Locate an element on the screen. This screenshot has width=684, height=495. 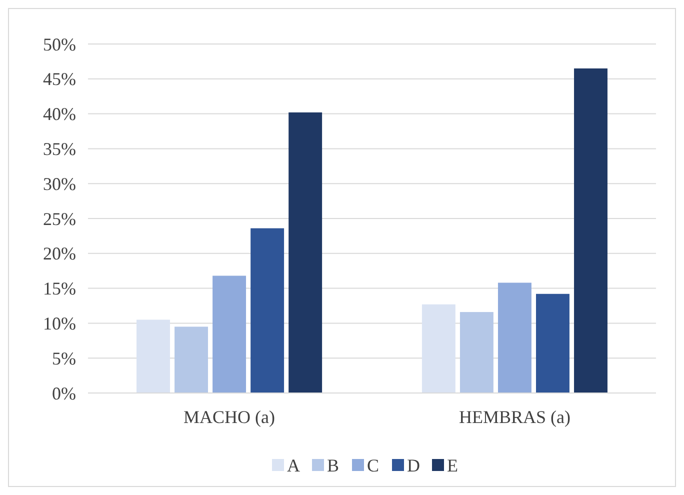
y-tick-label: 20% is located at coordinates (59, 254).